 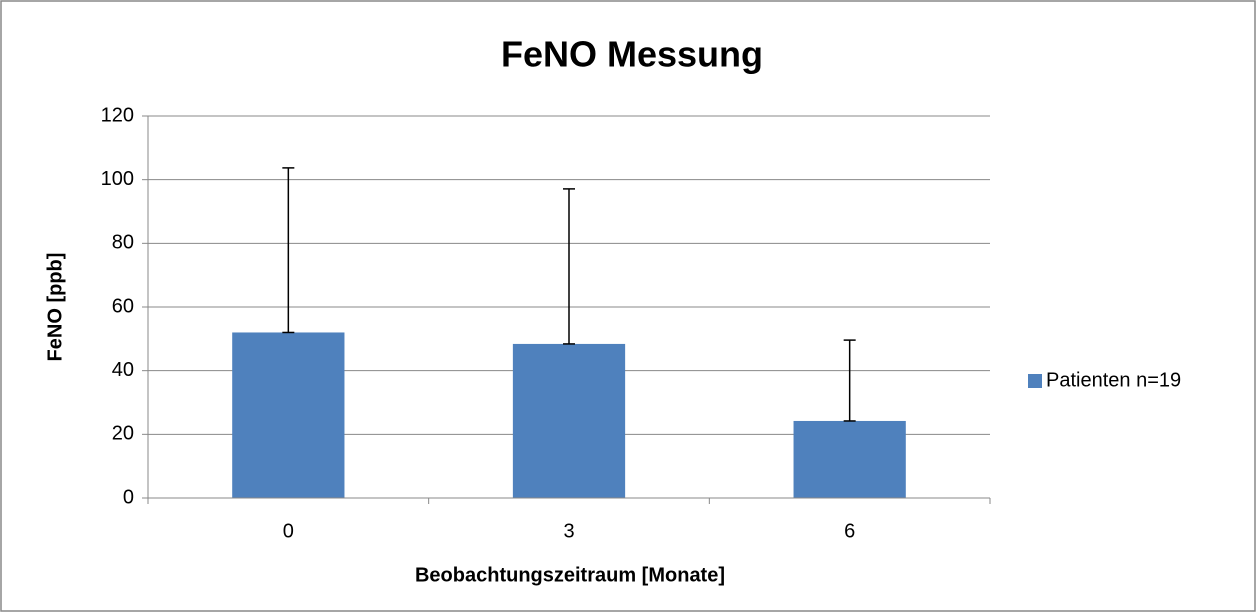 I want to click on x-tick-label: 0, so click(x=288, y=531).